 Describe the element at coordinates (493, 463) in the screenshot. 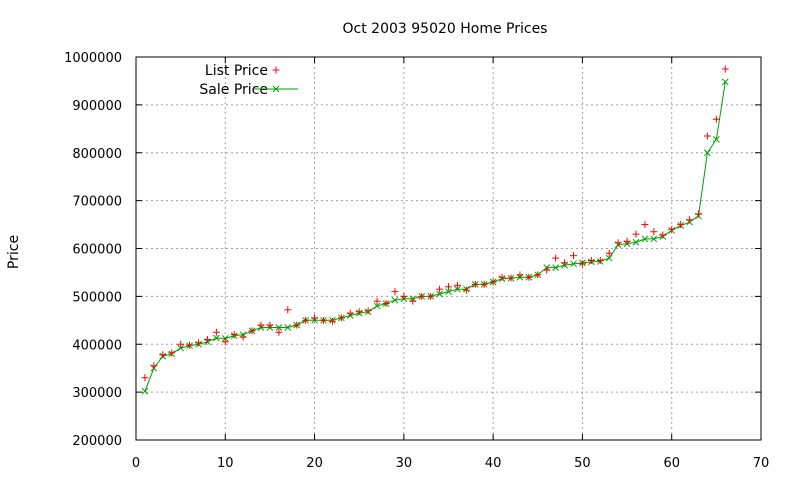

I see `x-tick-label: 40` at that location.